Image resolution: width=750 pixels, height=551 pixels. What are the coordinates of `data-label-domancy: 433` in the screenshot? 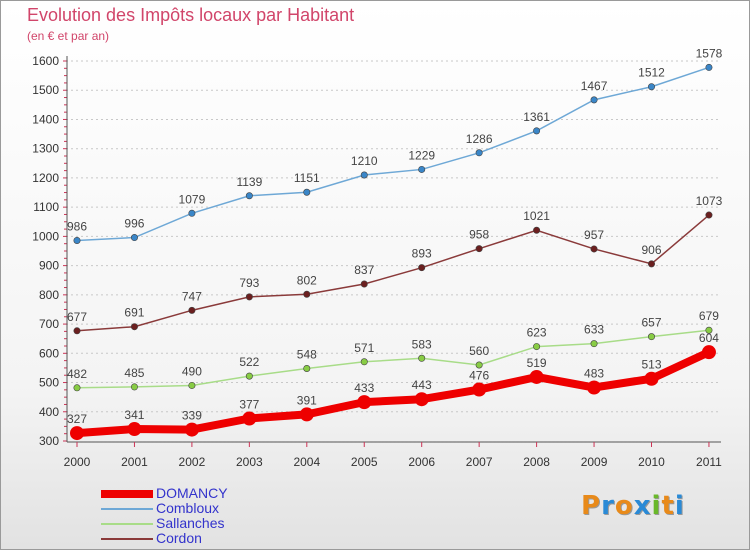 It's located at (364, 388).